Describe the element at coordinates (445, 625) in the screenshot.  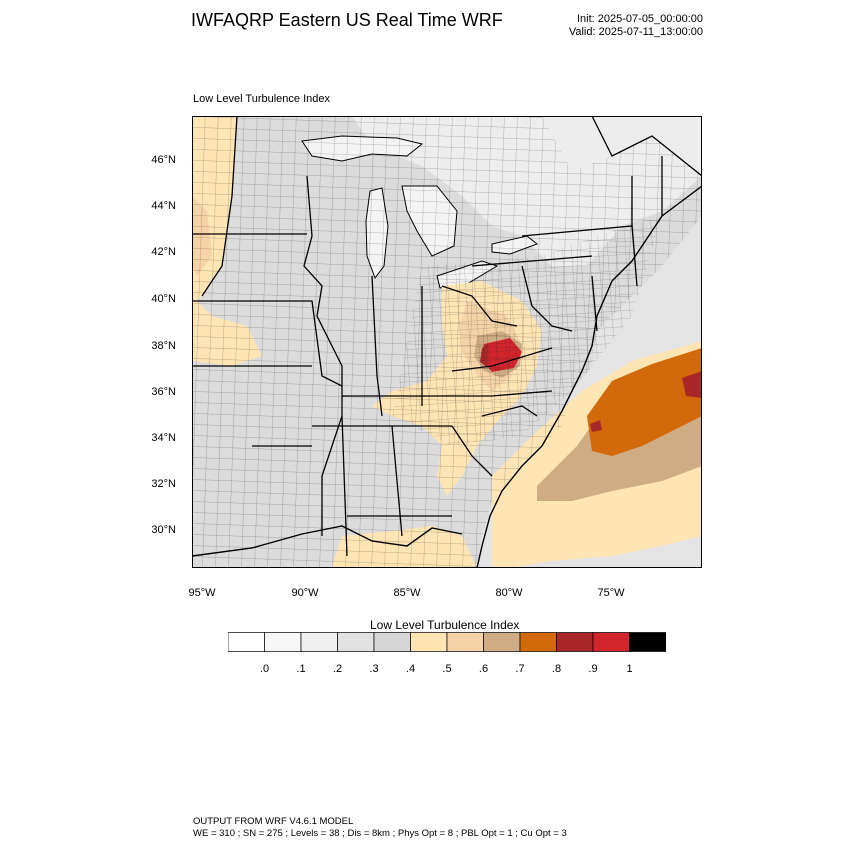
I see `colorbar-title: Low Level Turbulence Index` at that location.